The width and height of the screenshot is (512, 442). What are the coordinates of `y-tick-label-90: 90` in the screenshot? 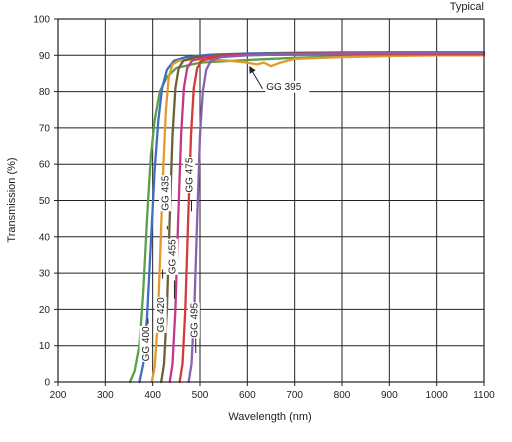 It's located at (45, 56).